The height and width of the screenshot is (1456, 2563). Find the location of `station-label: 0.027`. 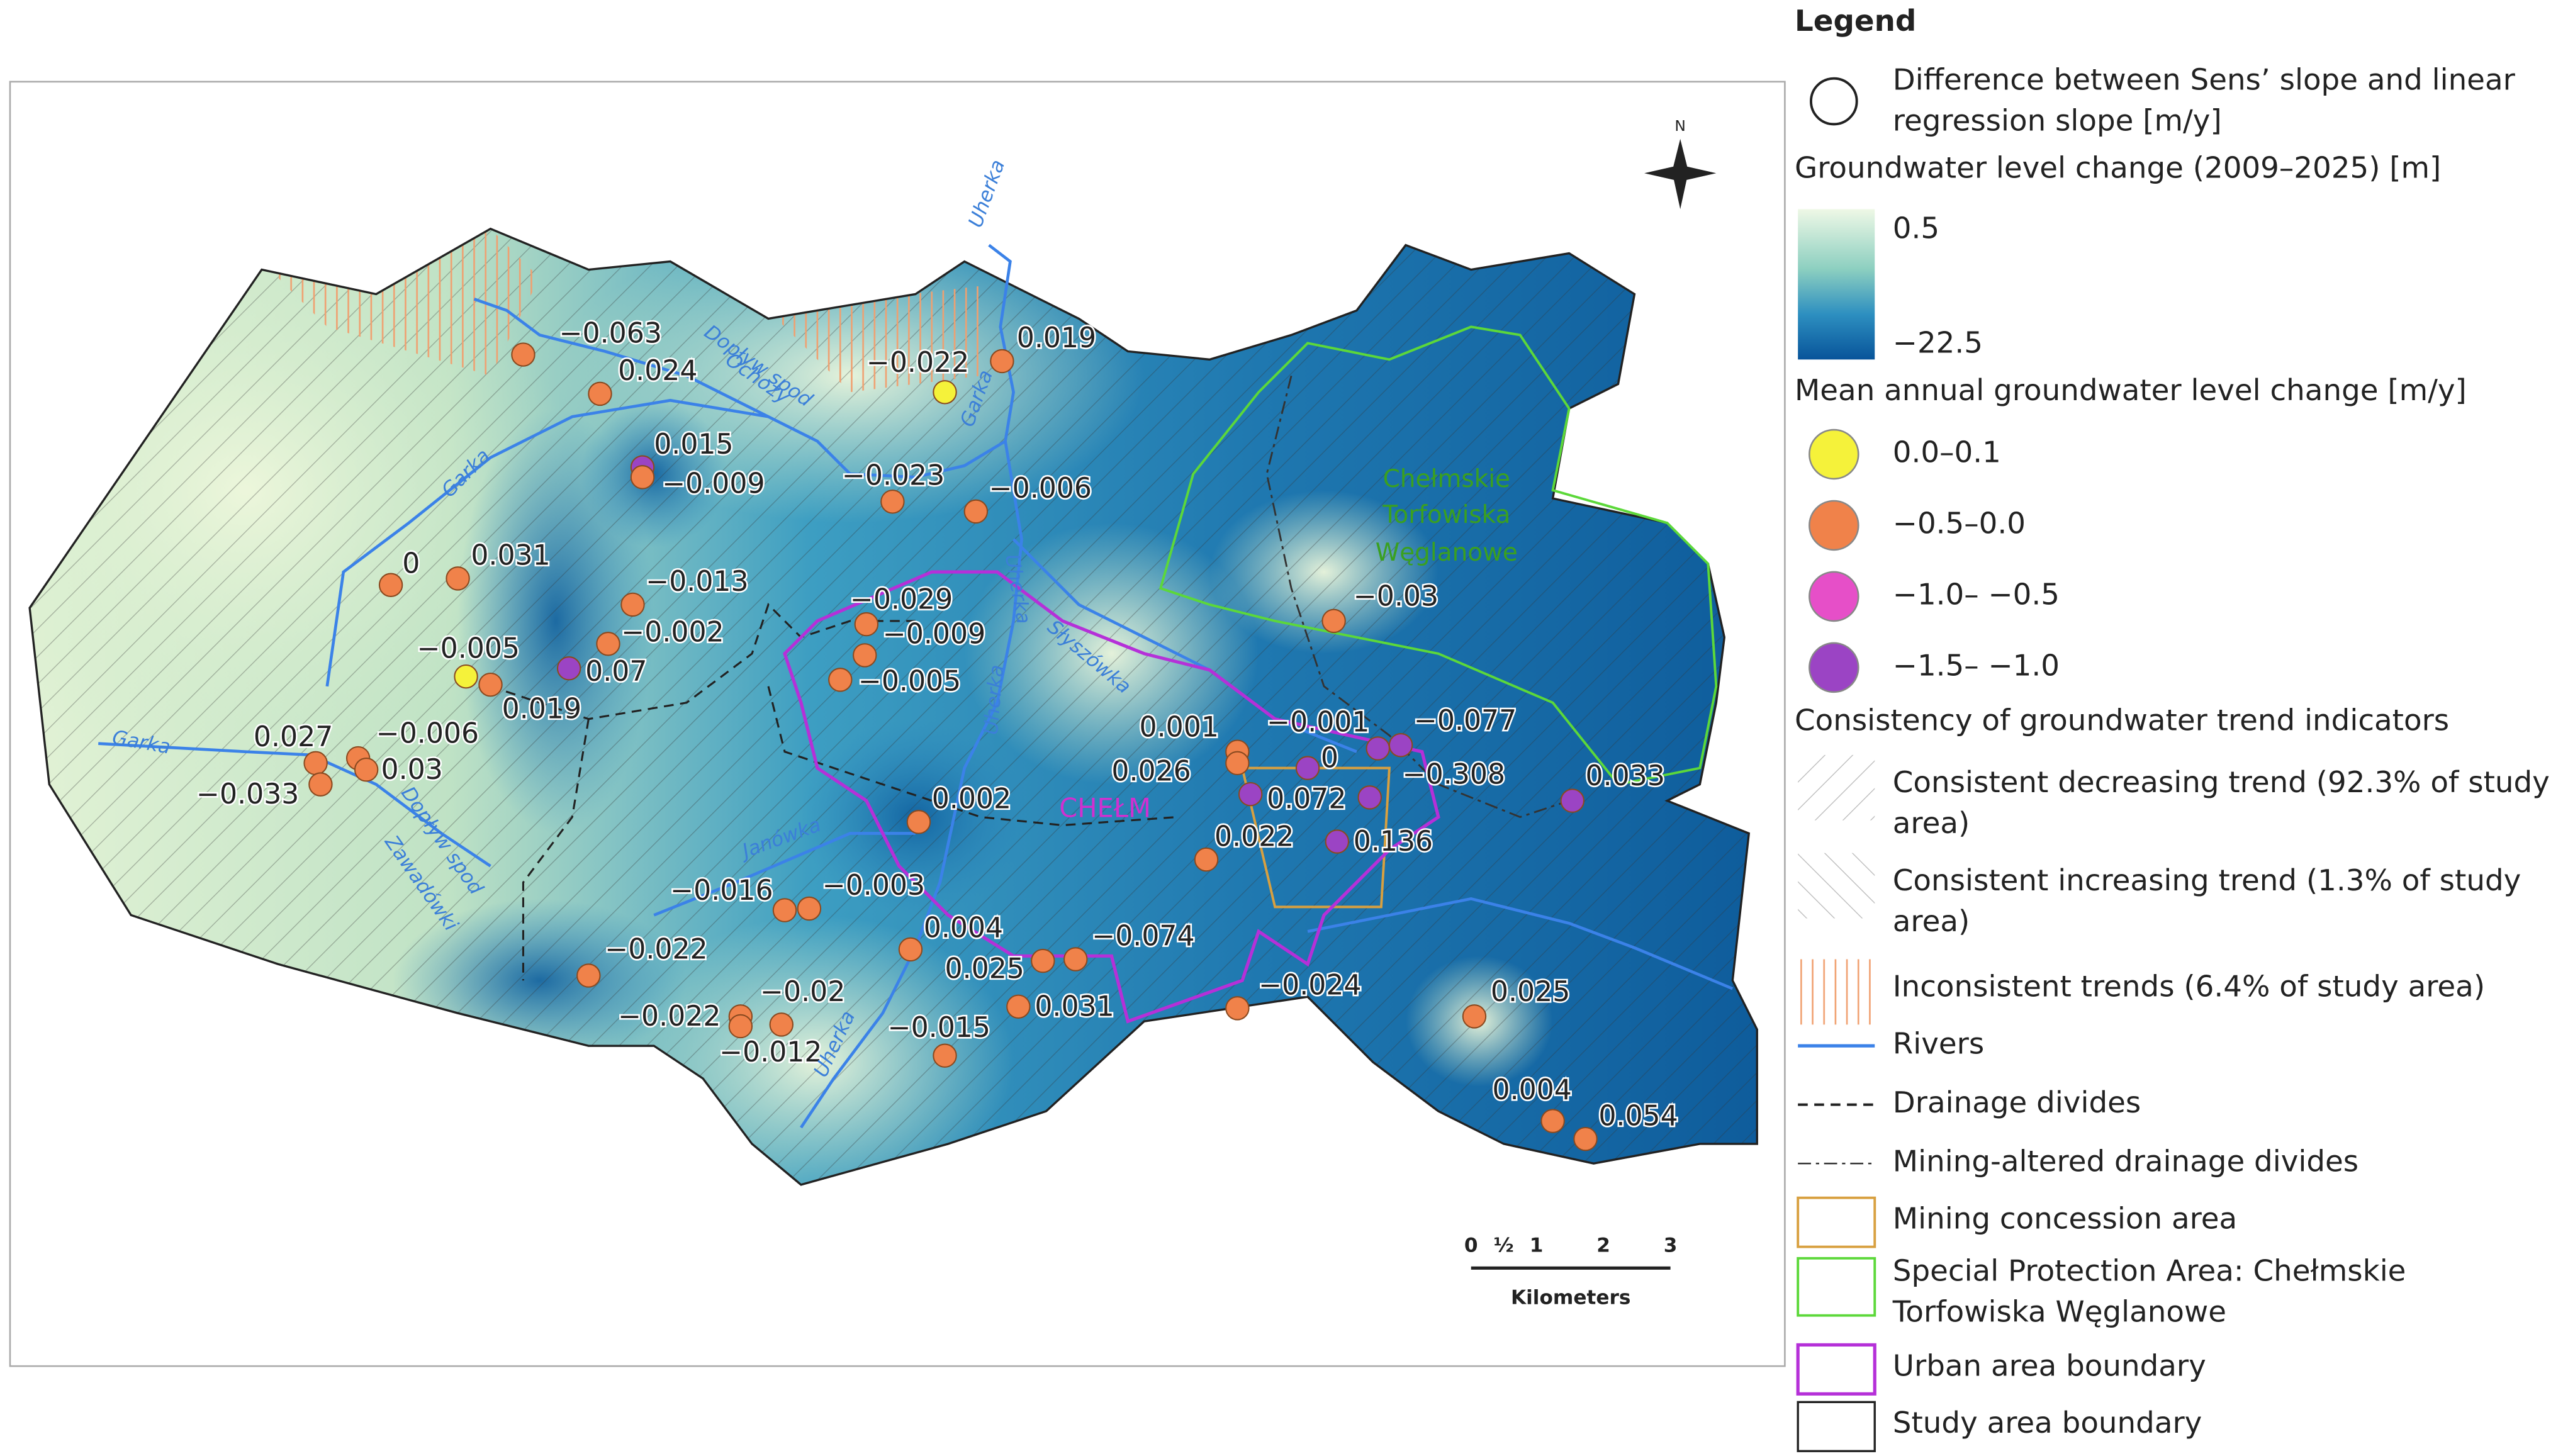

station-label: 0.027 is located at coordinates (293, 737).